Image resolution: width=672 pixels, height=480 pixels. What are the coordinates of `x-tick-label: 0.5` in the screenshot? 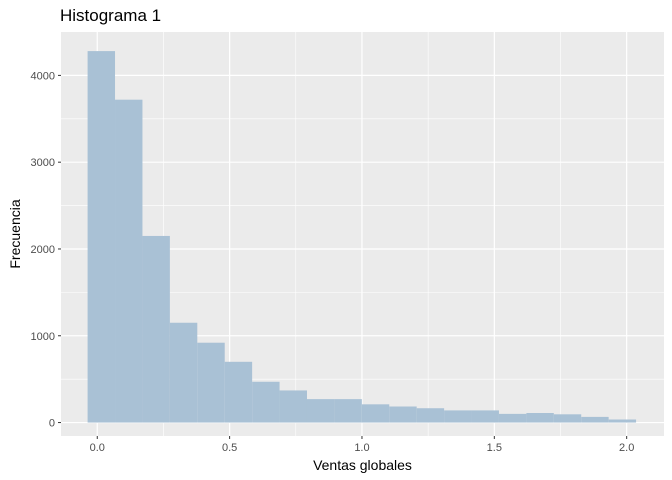 It's located at (229, 448).